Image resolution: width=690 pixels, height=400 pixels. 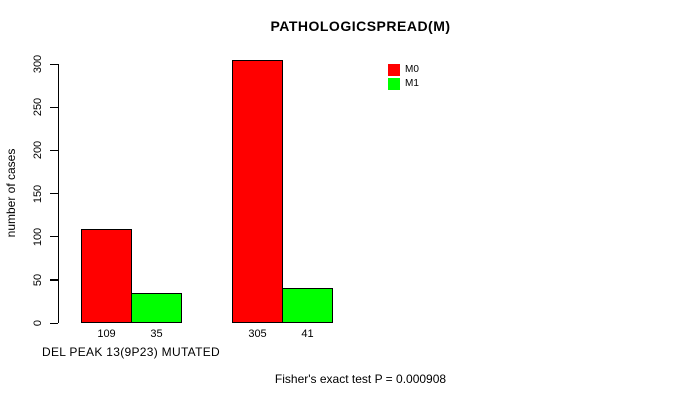 What do you see at coordinates (38, 150) in the screenshot?
I see `y-tick-label-200: 200` at bounding box center [38, 150].